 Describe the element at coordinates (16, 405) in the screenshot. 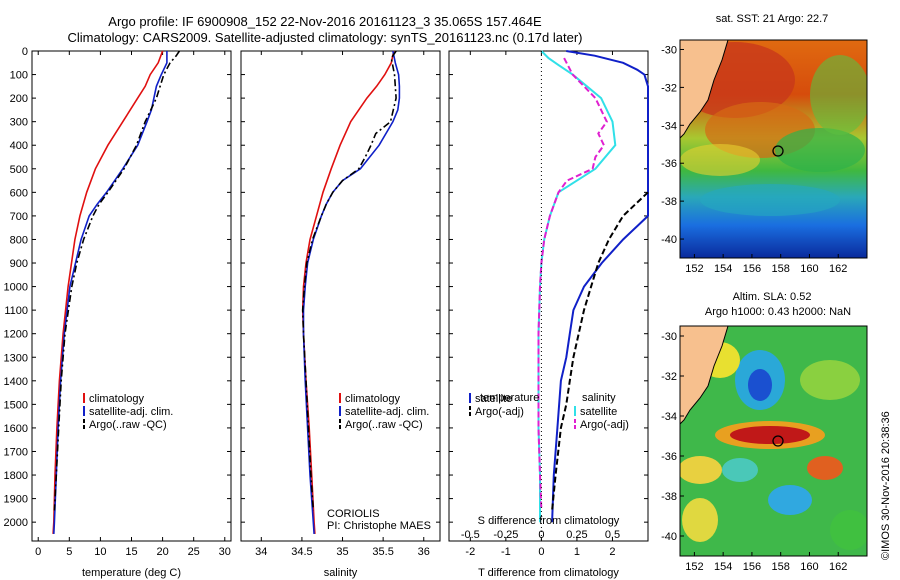

I see `y-tick-label: 1500` at that location.